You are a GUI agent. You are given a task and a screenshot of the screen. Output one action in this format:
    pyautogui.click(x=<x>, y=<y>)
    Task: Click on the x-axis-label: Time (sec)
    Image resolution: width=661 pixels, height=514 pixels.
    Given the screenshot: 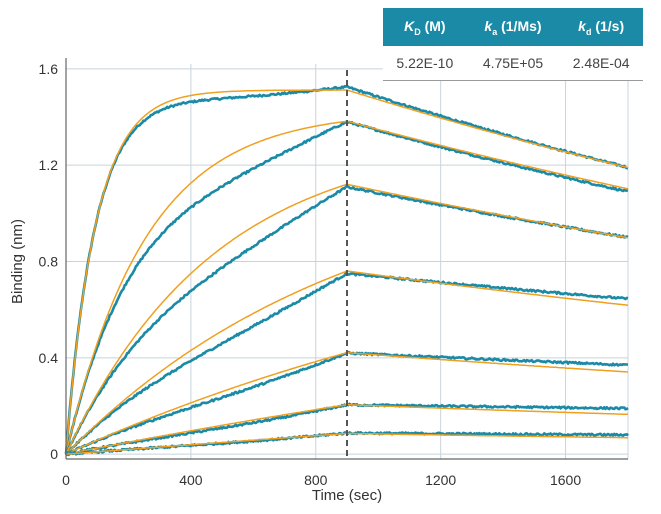 What is the action you would take?
    pyautogui.click(x=347, y=495)
    